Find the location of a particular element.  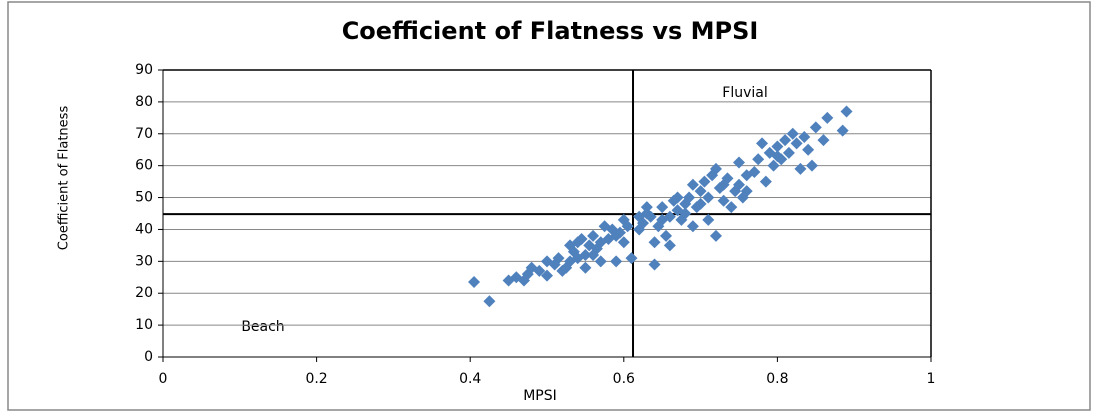

x-tick-label: 0.8 is located at coordinates (777, 379).